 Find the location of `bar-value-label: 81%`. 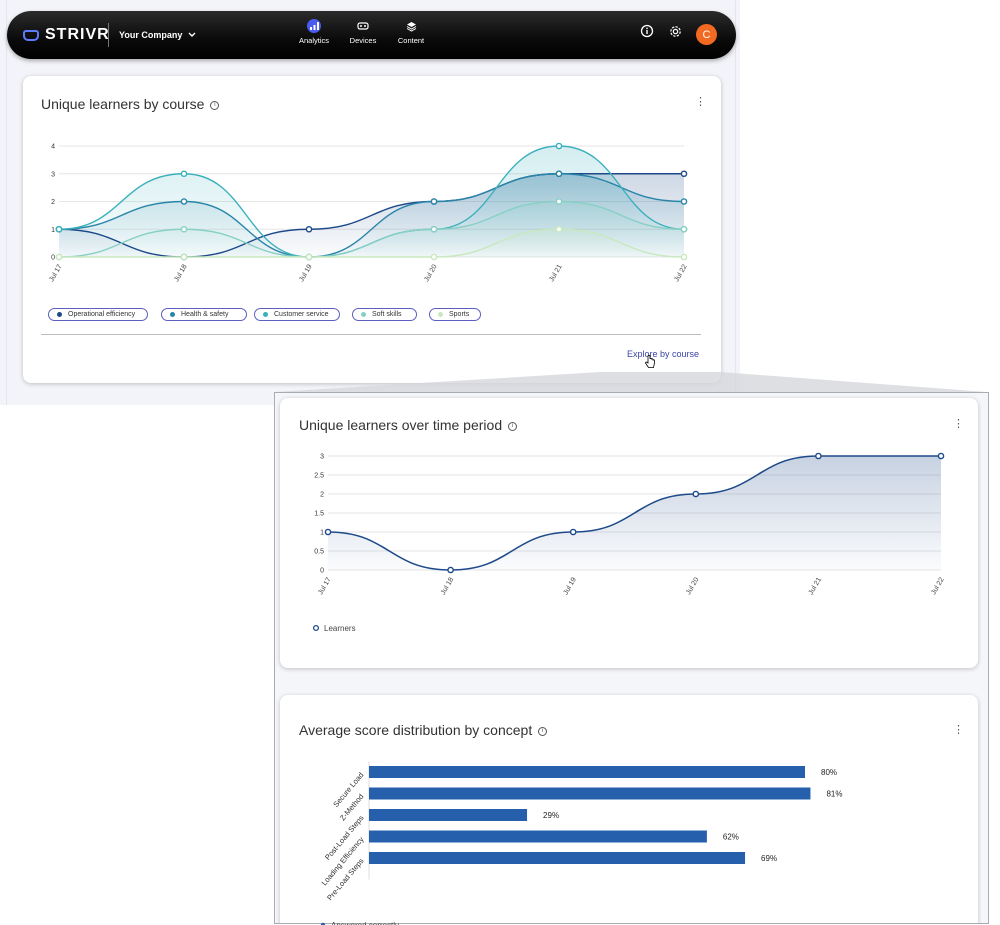

bar-value-label: 81% is located at coordinates (834, 794).